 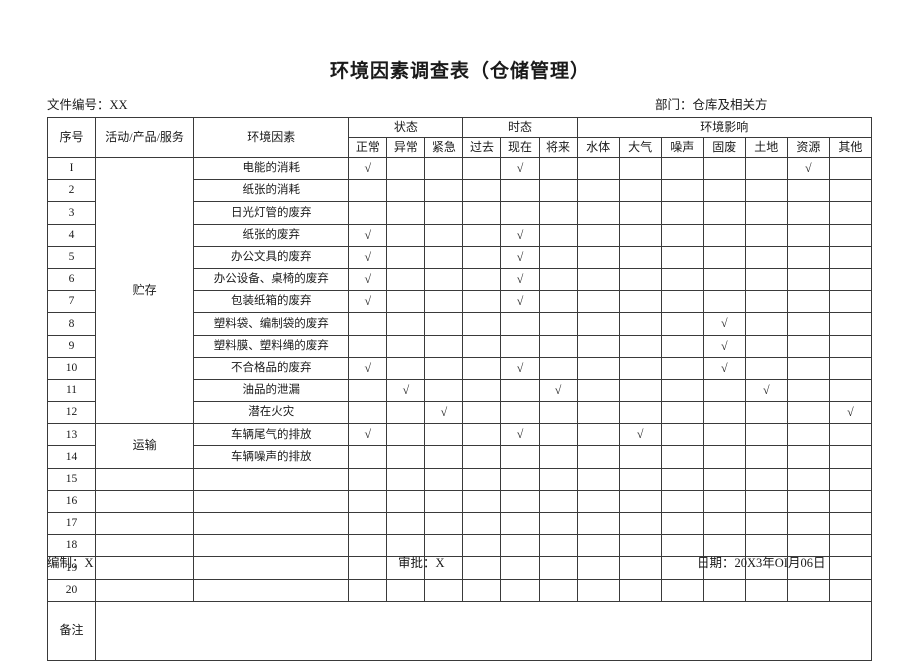 I want to click on cell-status-2: √, so click(x=444, y=413).